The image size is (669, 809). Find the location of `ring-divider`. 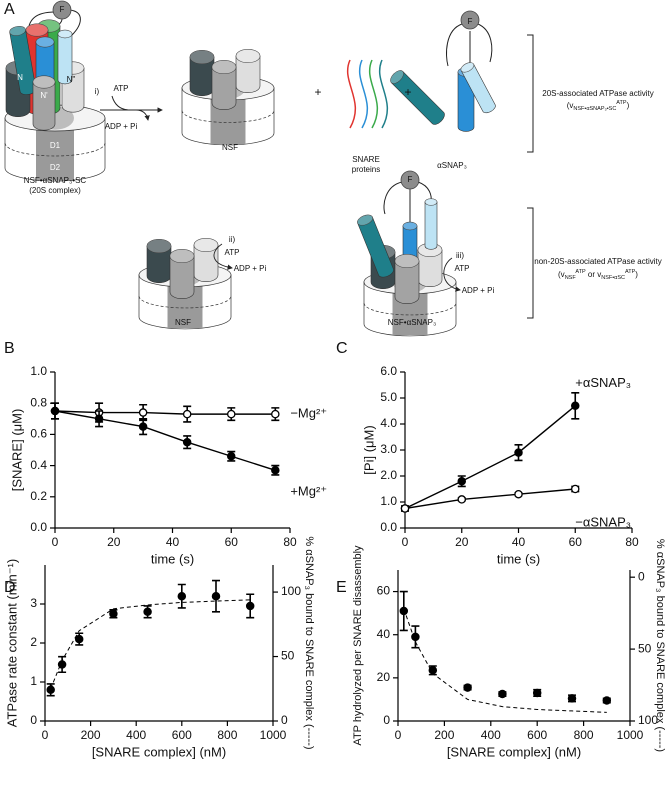

ring-divider is located at coordinates (55, 149).